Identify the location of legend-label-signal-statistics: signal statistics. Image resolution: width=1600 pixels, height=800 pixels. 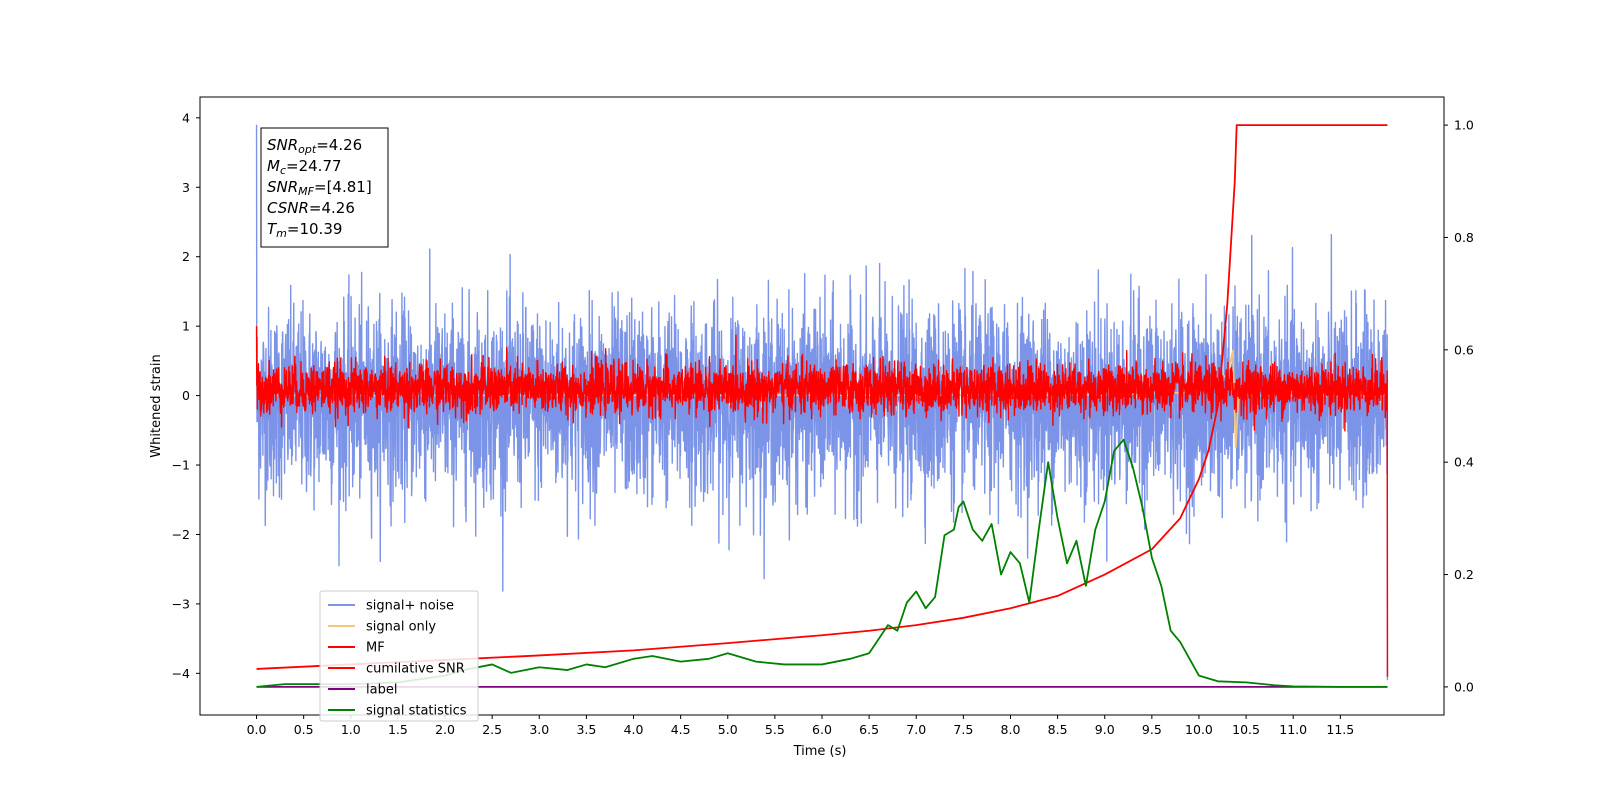
(416, 711).